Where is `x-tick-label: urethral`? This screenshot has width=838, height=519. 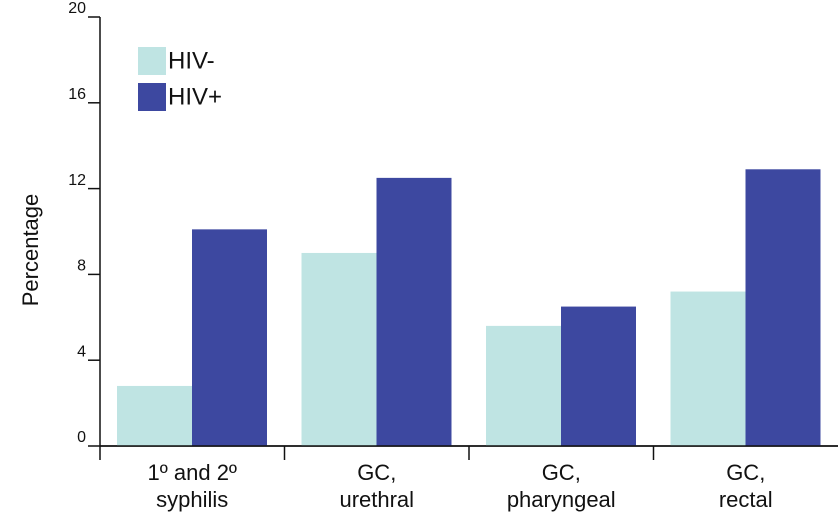
x-tick-label: urethral is located at coordinates (376, 499).